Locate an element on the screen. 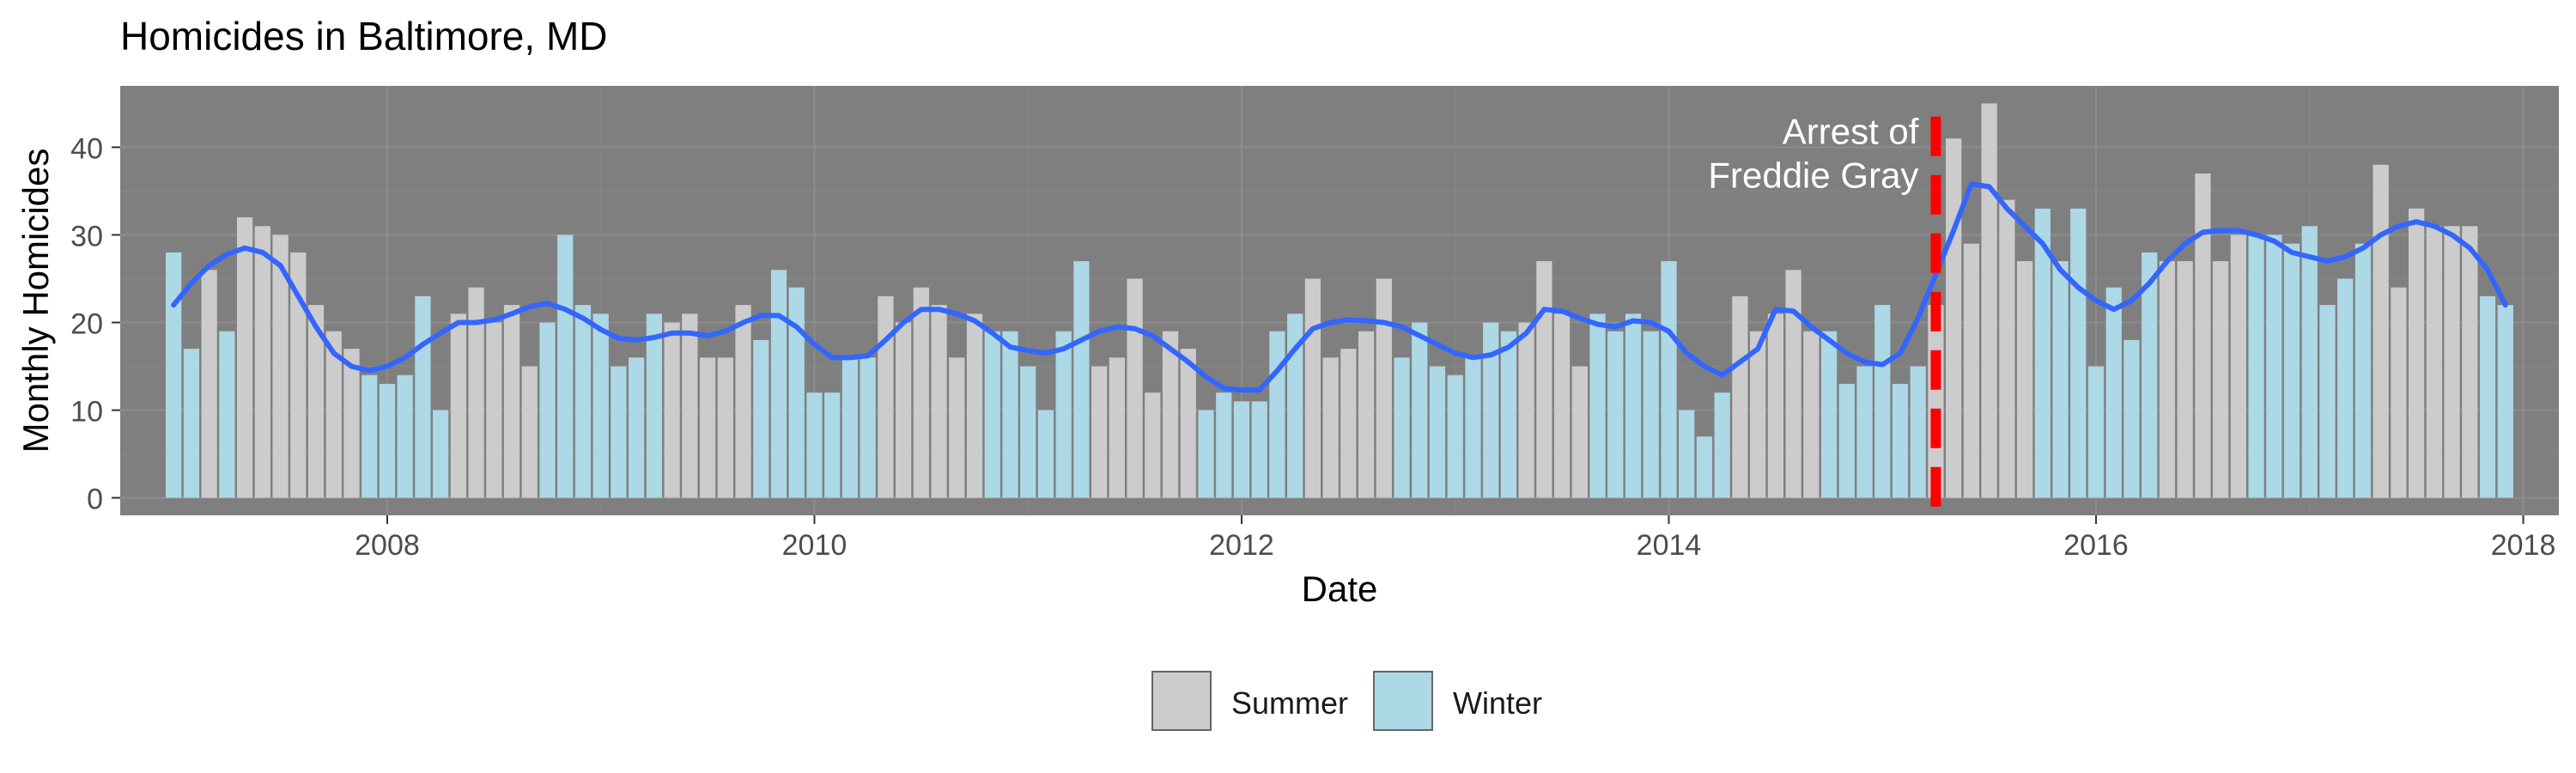 The image size is (2576, 773). x-tick-label: 2008 is located at coordinates (388, 545).